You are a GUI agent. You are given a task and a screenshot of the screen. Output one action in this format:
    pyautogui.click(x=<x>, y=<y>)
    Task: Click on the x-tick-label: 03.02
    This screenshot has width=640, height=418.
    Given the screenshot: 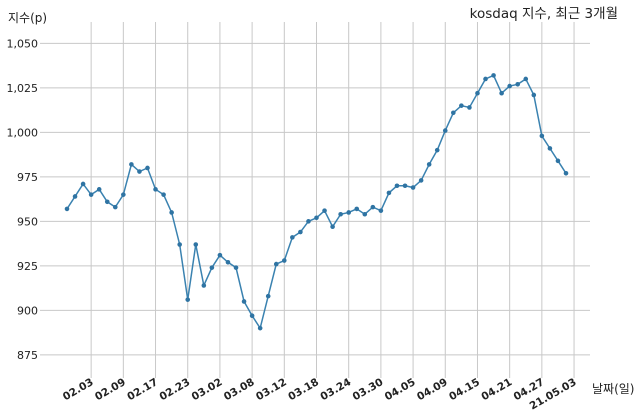 What is the action you would take?
    pyautogui.click(x=207, y=389)
    